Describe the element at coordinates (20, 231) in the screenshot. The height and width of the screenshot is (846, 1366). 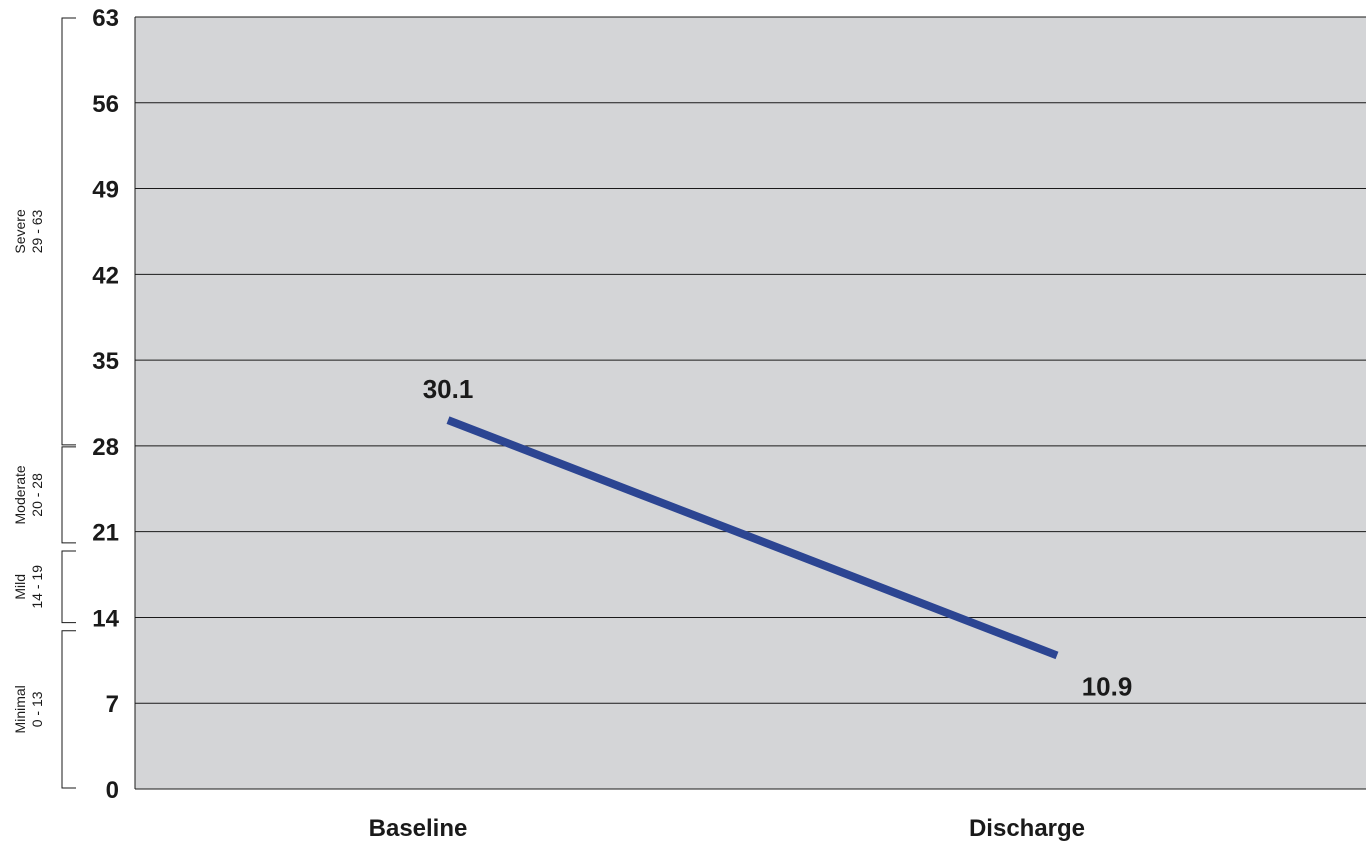
I see `band-name: Severe` at that location.